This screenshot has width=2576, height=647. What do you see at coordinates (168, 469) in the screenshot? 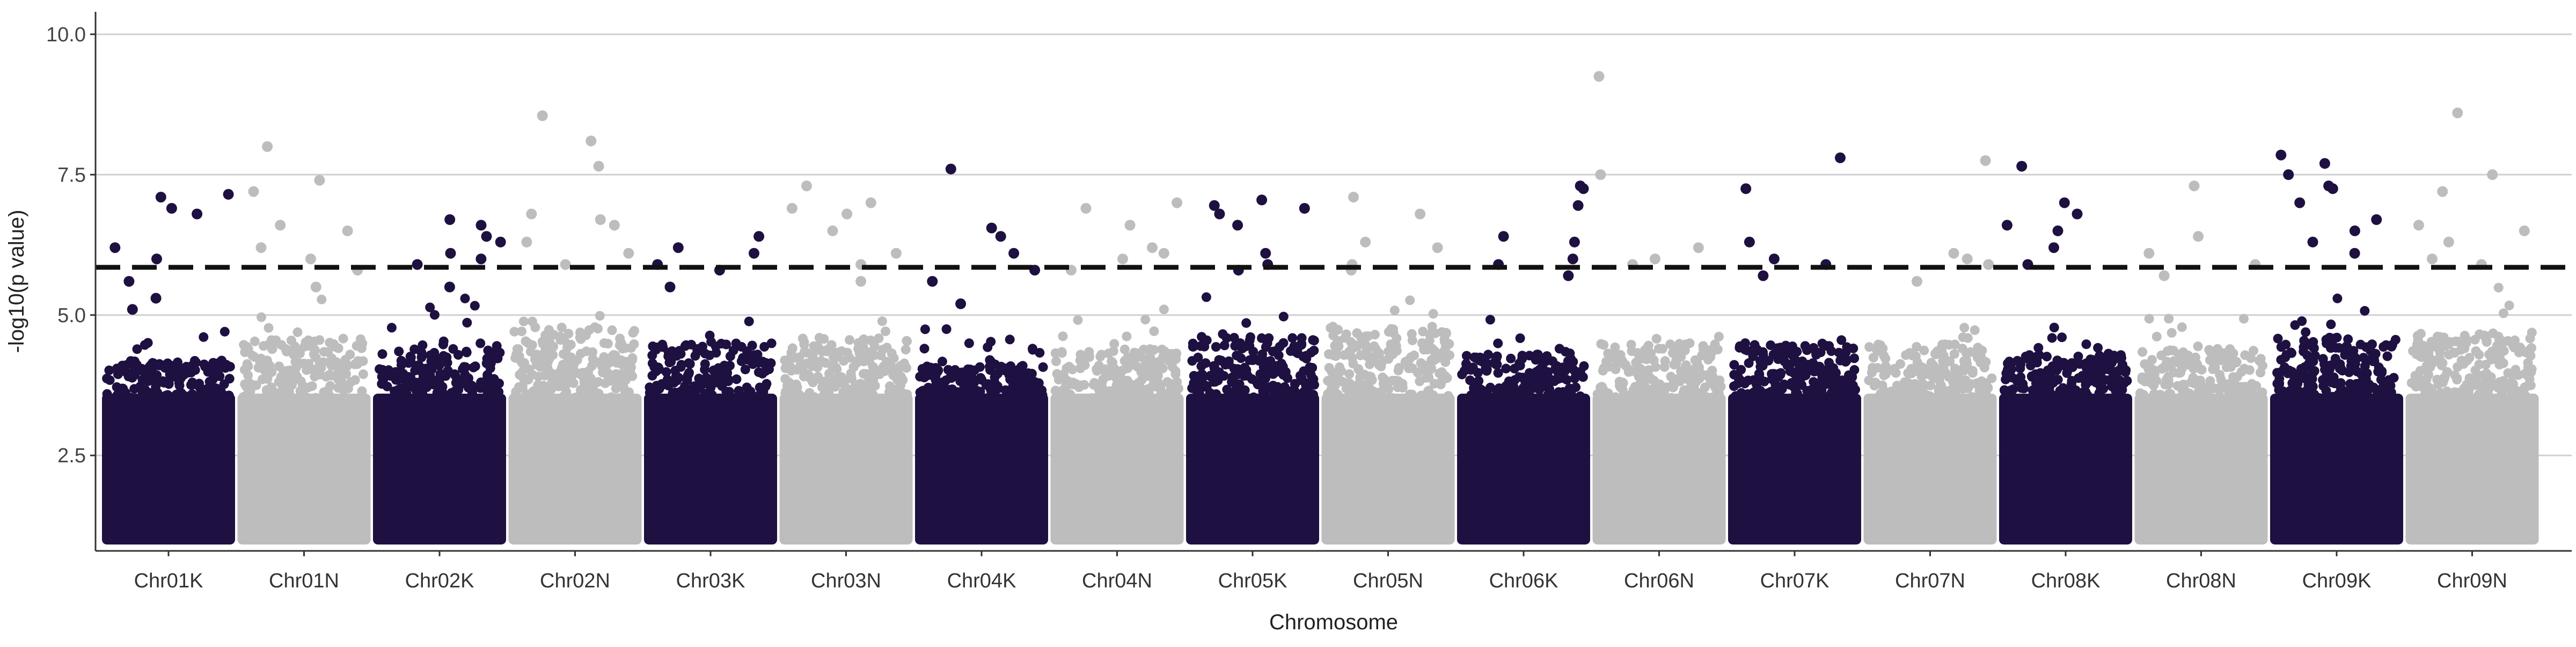
I see `dense-points-band` at bounding box center [168, 469].